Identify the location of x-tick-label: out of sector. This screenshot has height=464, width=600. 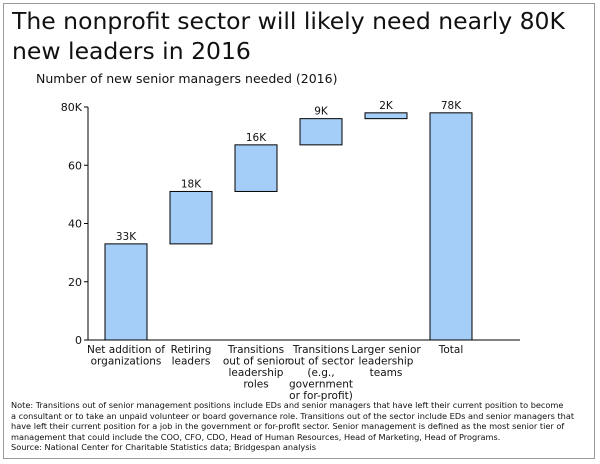
(321, 362).